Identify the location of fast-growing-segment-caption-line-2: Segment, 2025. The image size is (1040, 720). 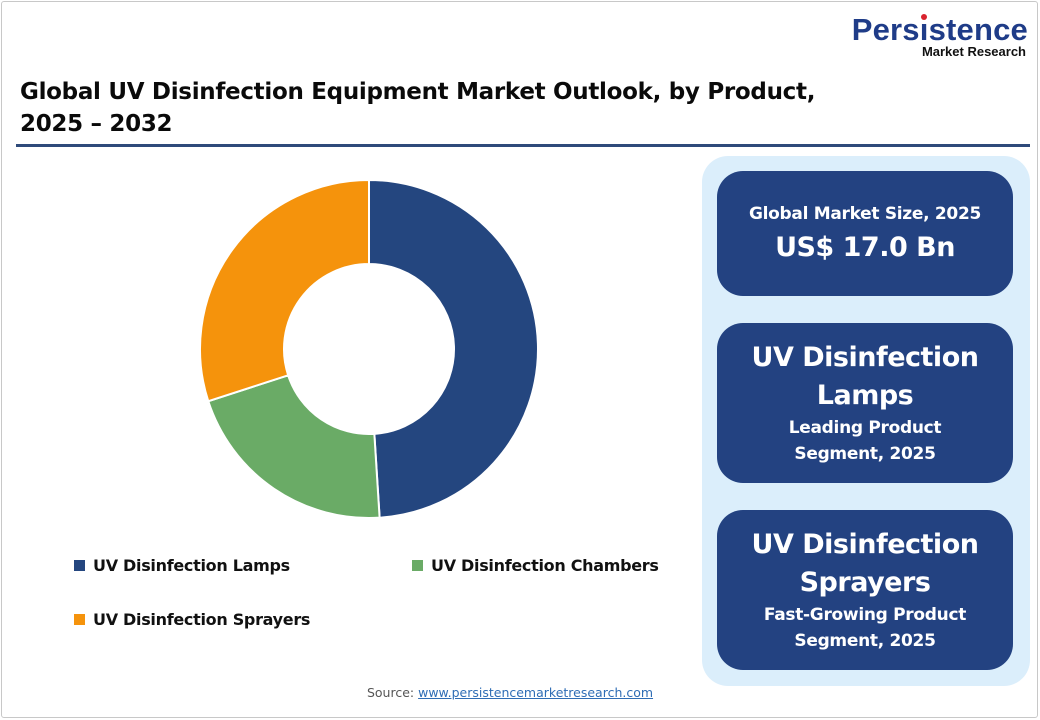
(865, 641).